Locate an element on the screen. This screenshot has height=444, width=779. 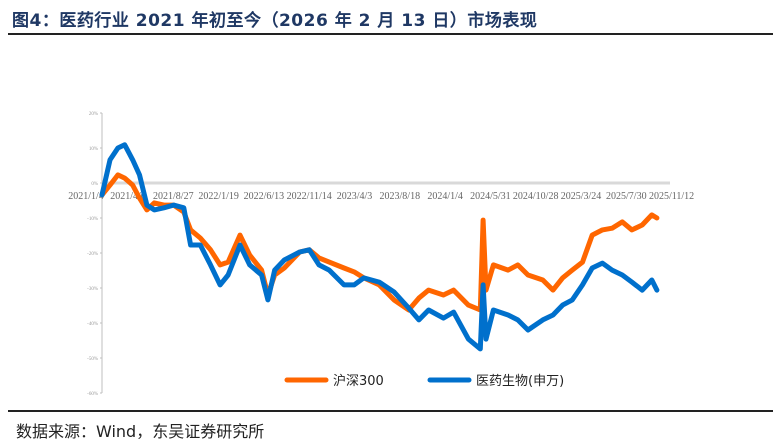
x-tick-label: 2024/1/4 is located at coordinates (445, 196).